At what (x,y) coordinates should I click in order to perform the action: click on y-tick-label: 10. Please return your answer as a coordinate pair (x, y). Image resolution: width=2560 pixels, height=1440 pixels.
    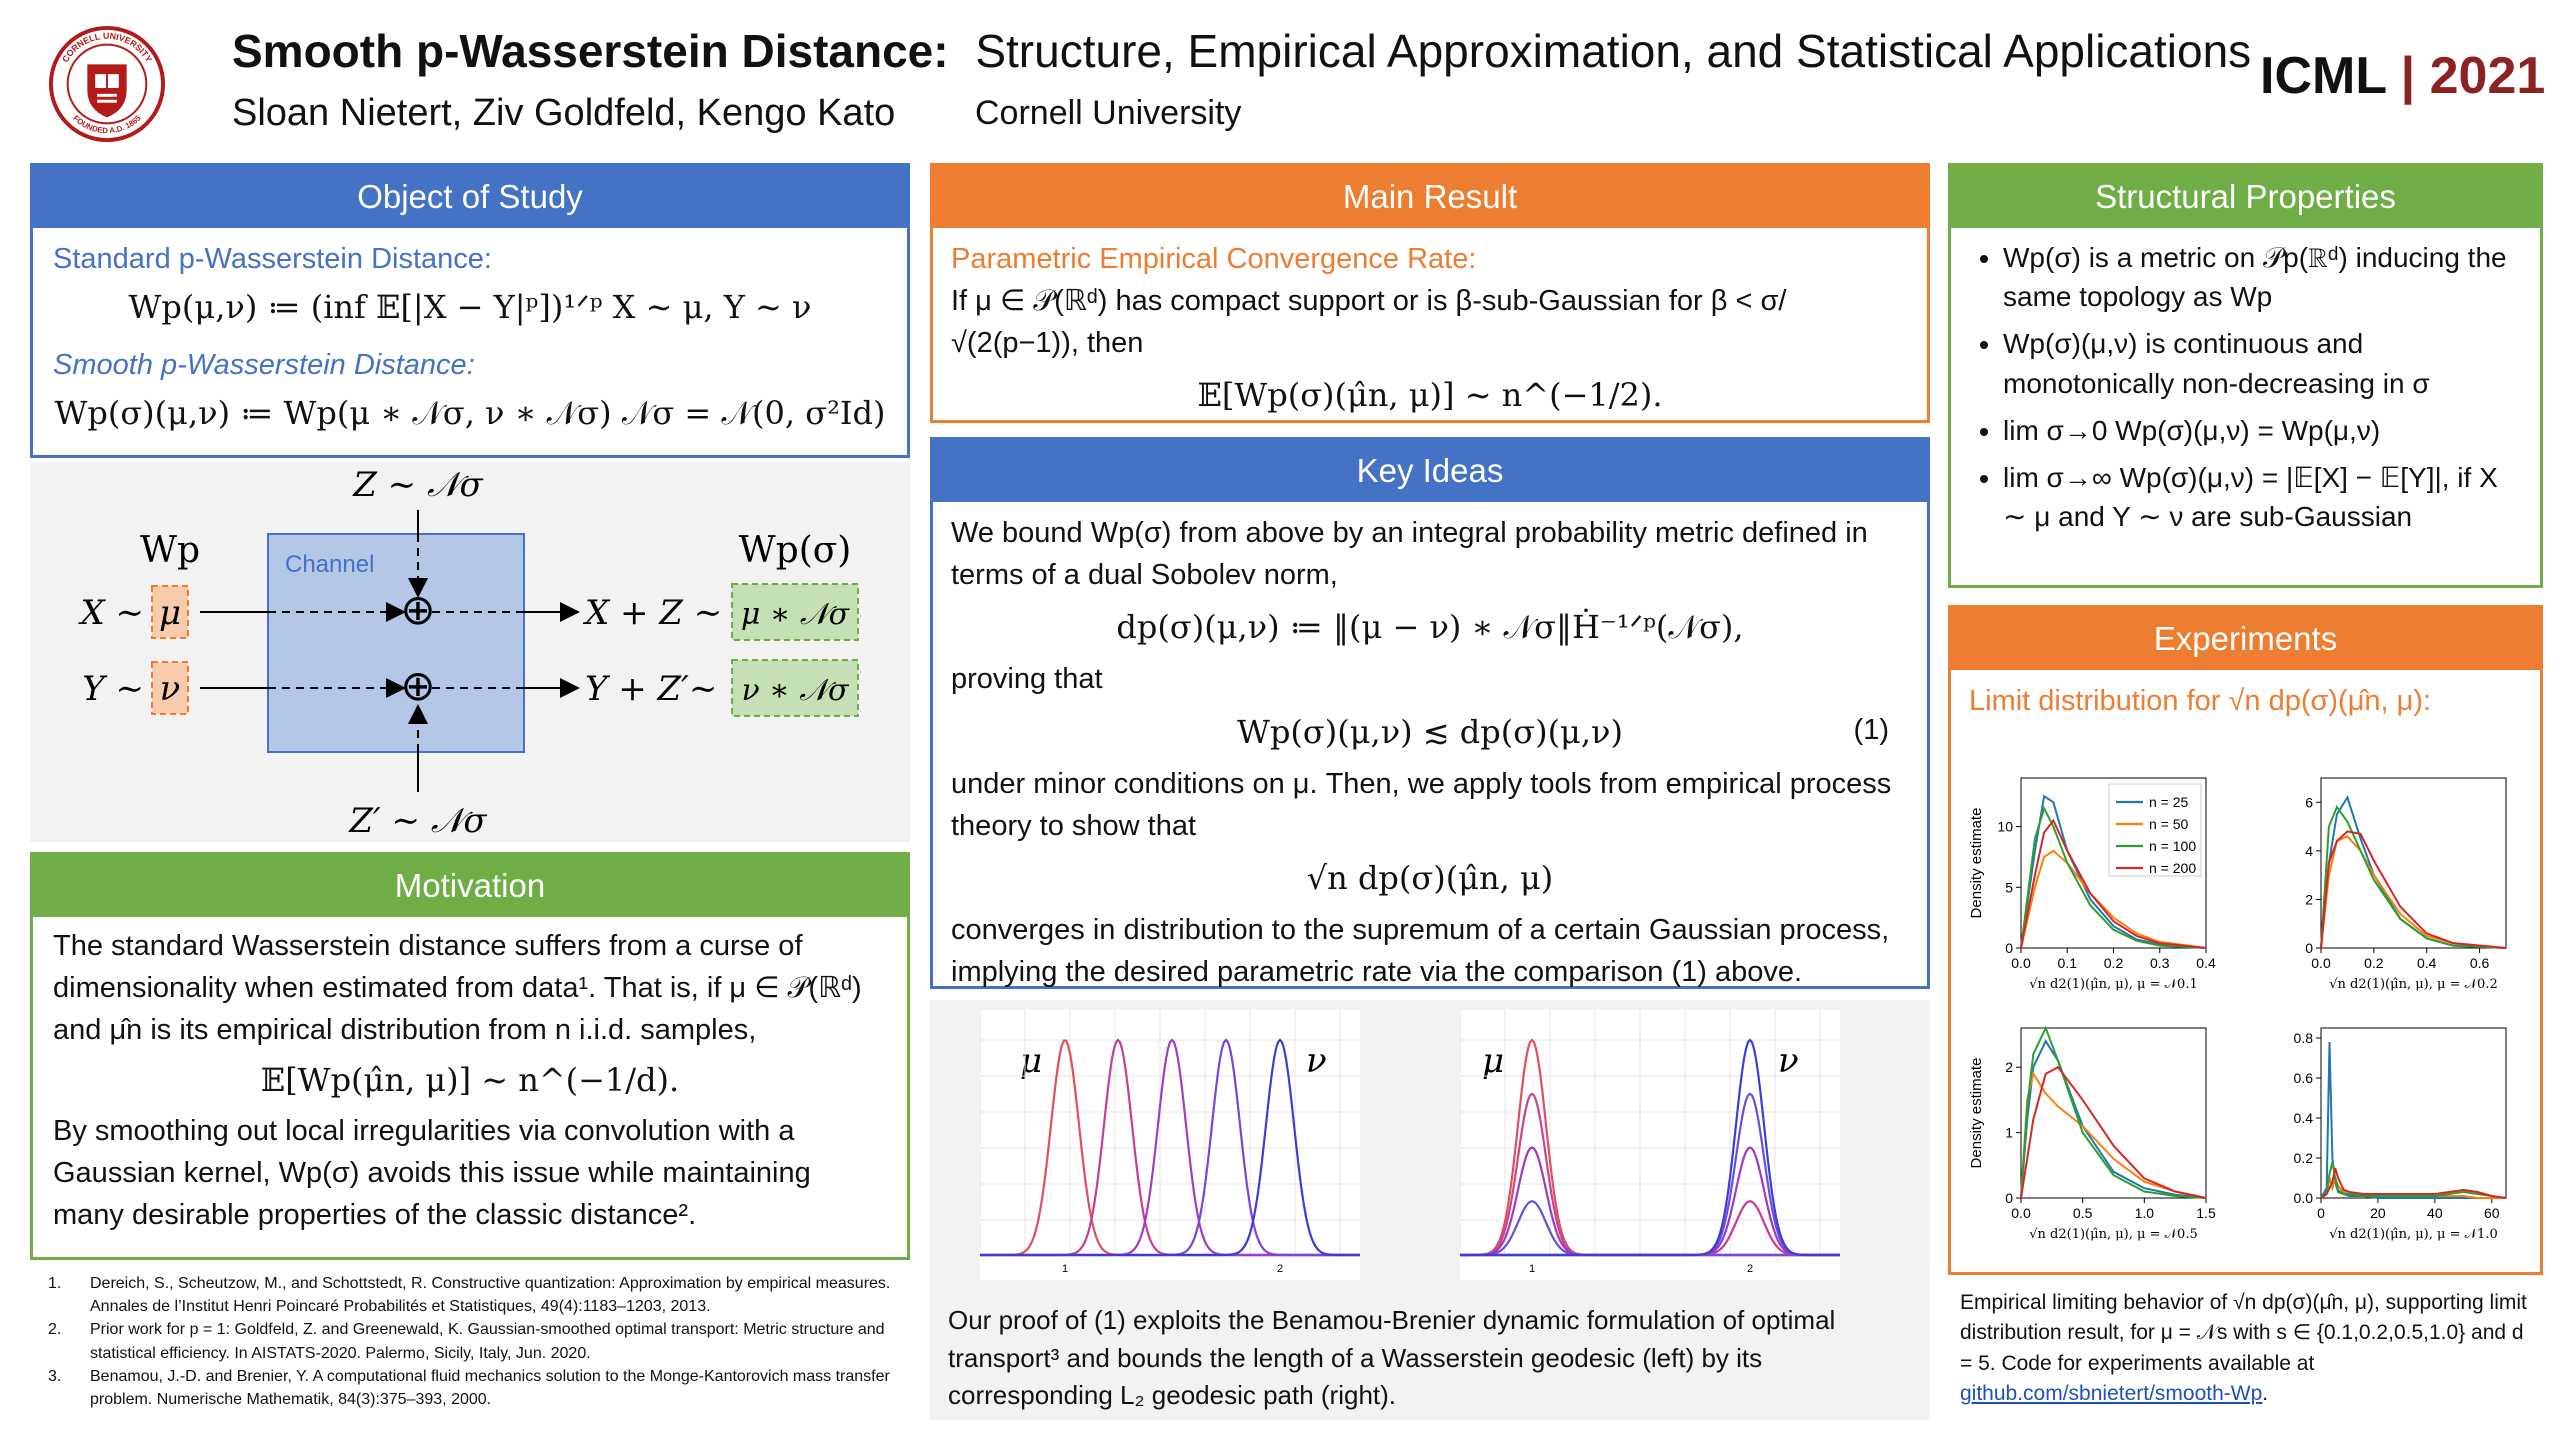
    Looking at the image, I should click on (2005, 827).